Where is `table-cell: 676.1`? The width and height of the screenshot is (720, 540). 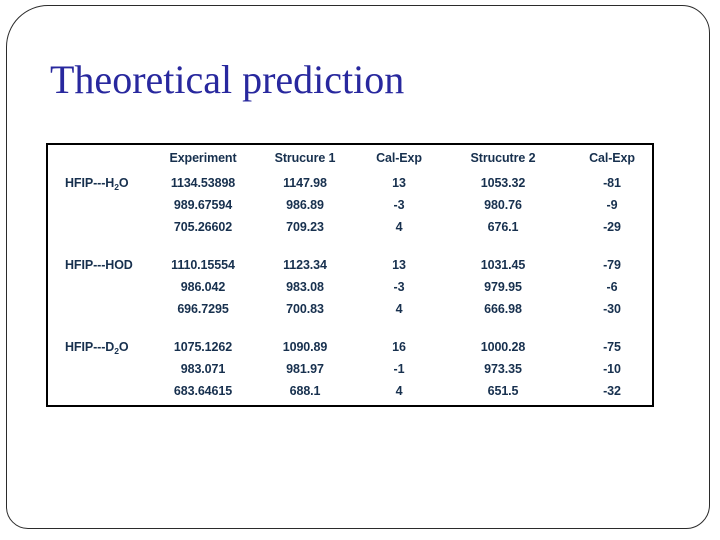
table-cell: 676.1 is located at coordinates (503, 227).